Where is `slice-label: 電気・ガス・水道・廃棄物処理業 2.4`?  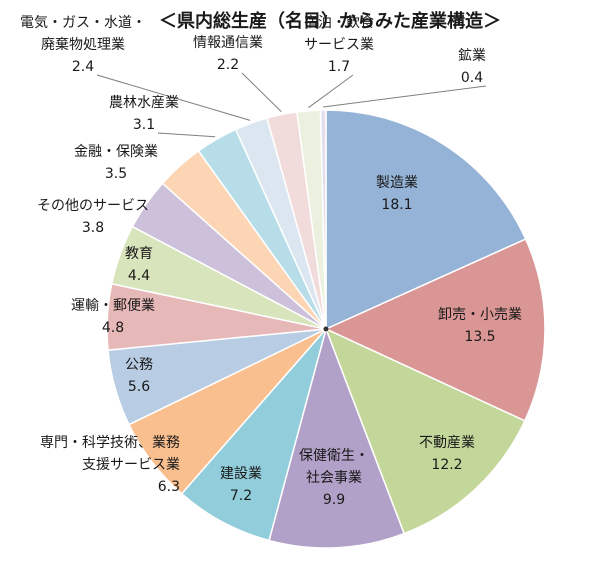
slice-label: 電気・ガス・水道・廃棄物処理業 2.4 is located at coordinates (83, 45).